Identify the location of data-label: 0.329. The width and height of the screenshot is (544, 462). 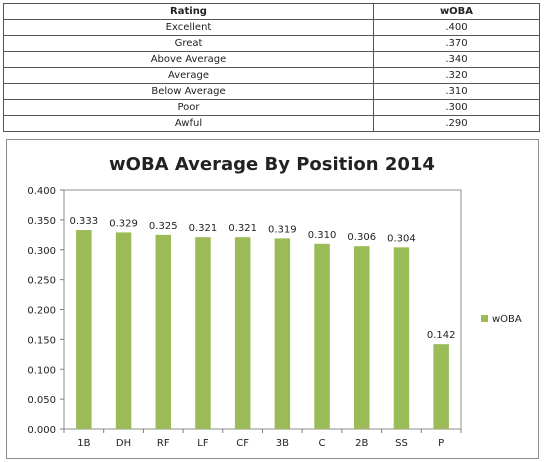
(123, 223).